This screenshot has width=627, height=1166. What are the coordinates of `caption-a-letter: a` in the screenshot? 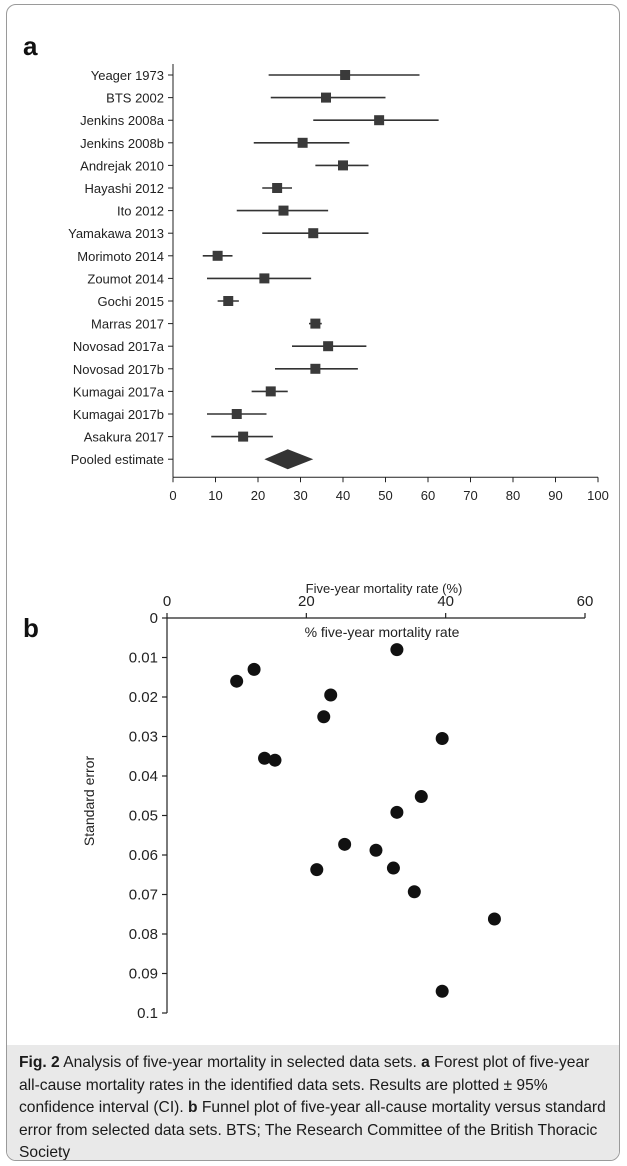 It's located at (425, 1062).